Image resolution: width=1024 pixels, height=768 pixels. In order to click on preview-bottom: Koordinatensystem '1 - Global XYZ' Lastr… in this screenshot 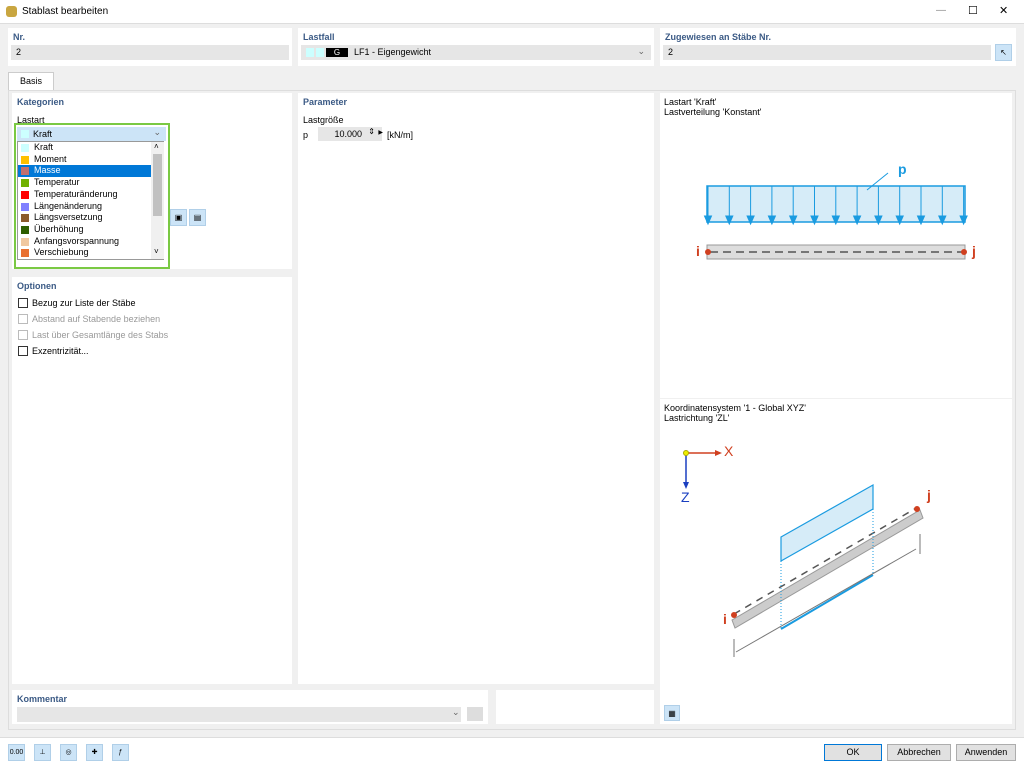, I will do `click(836, 561)`.